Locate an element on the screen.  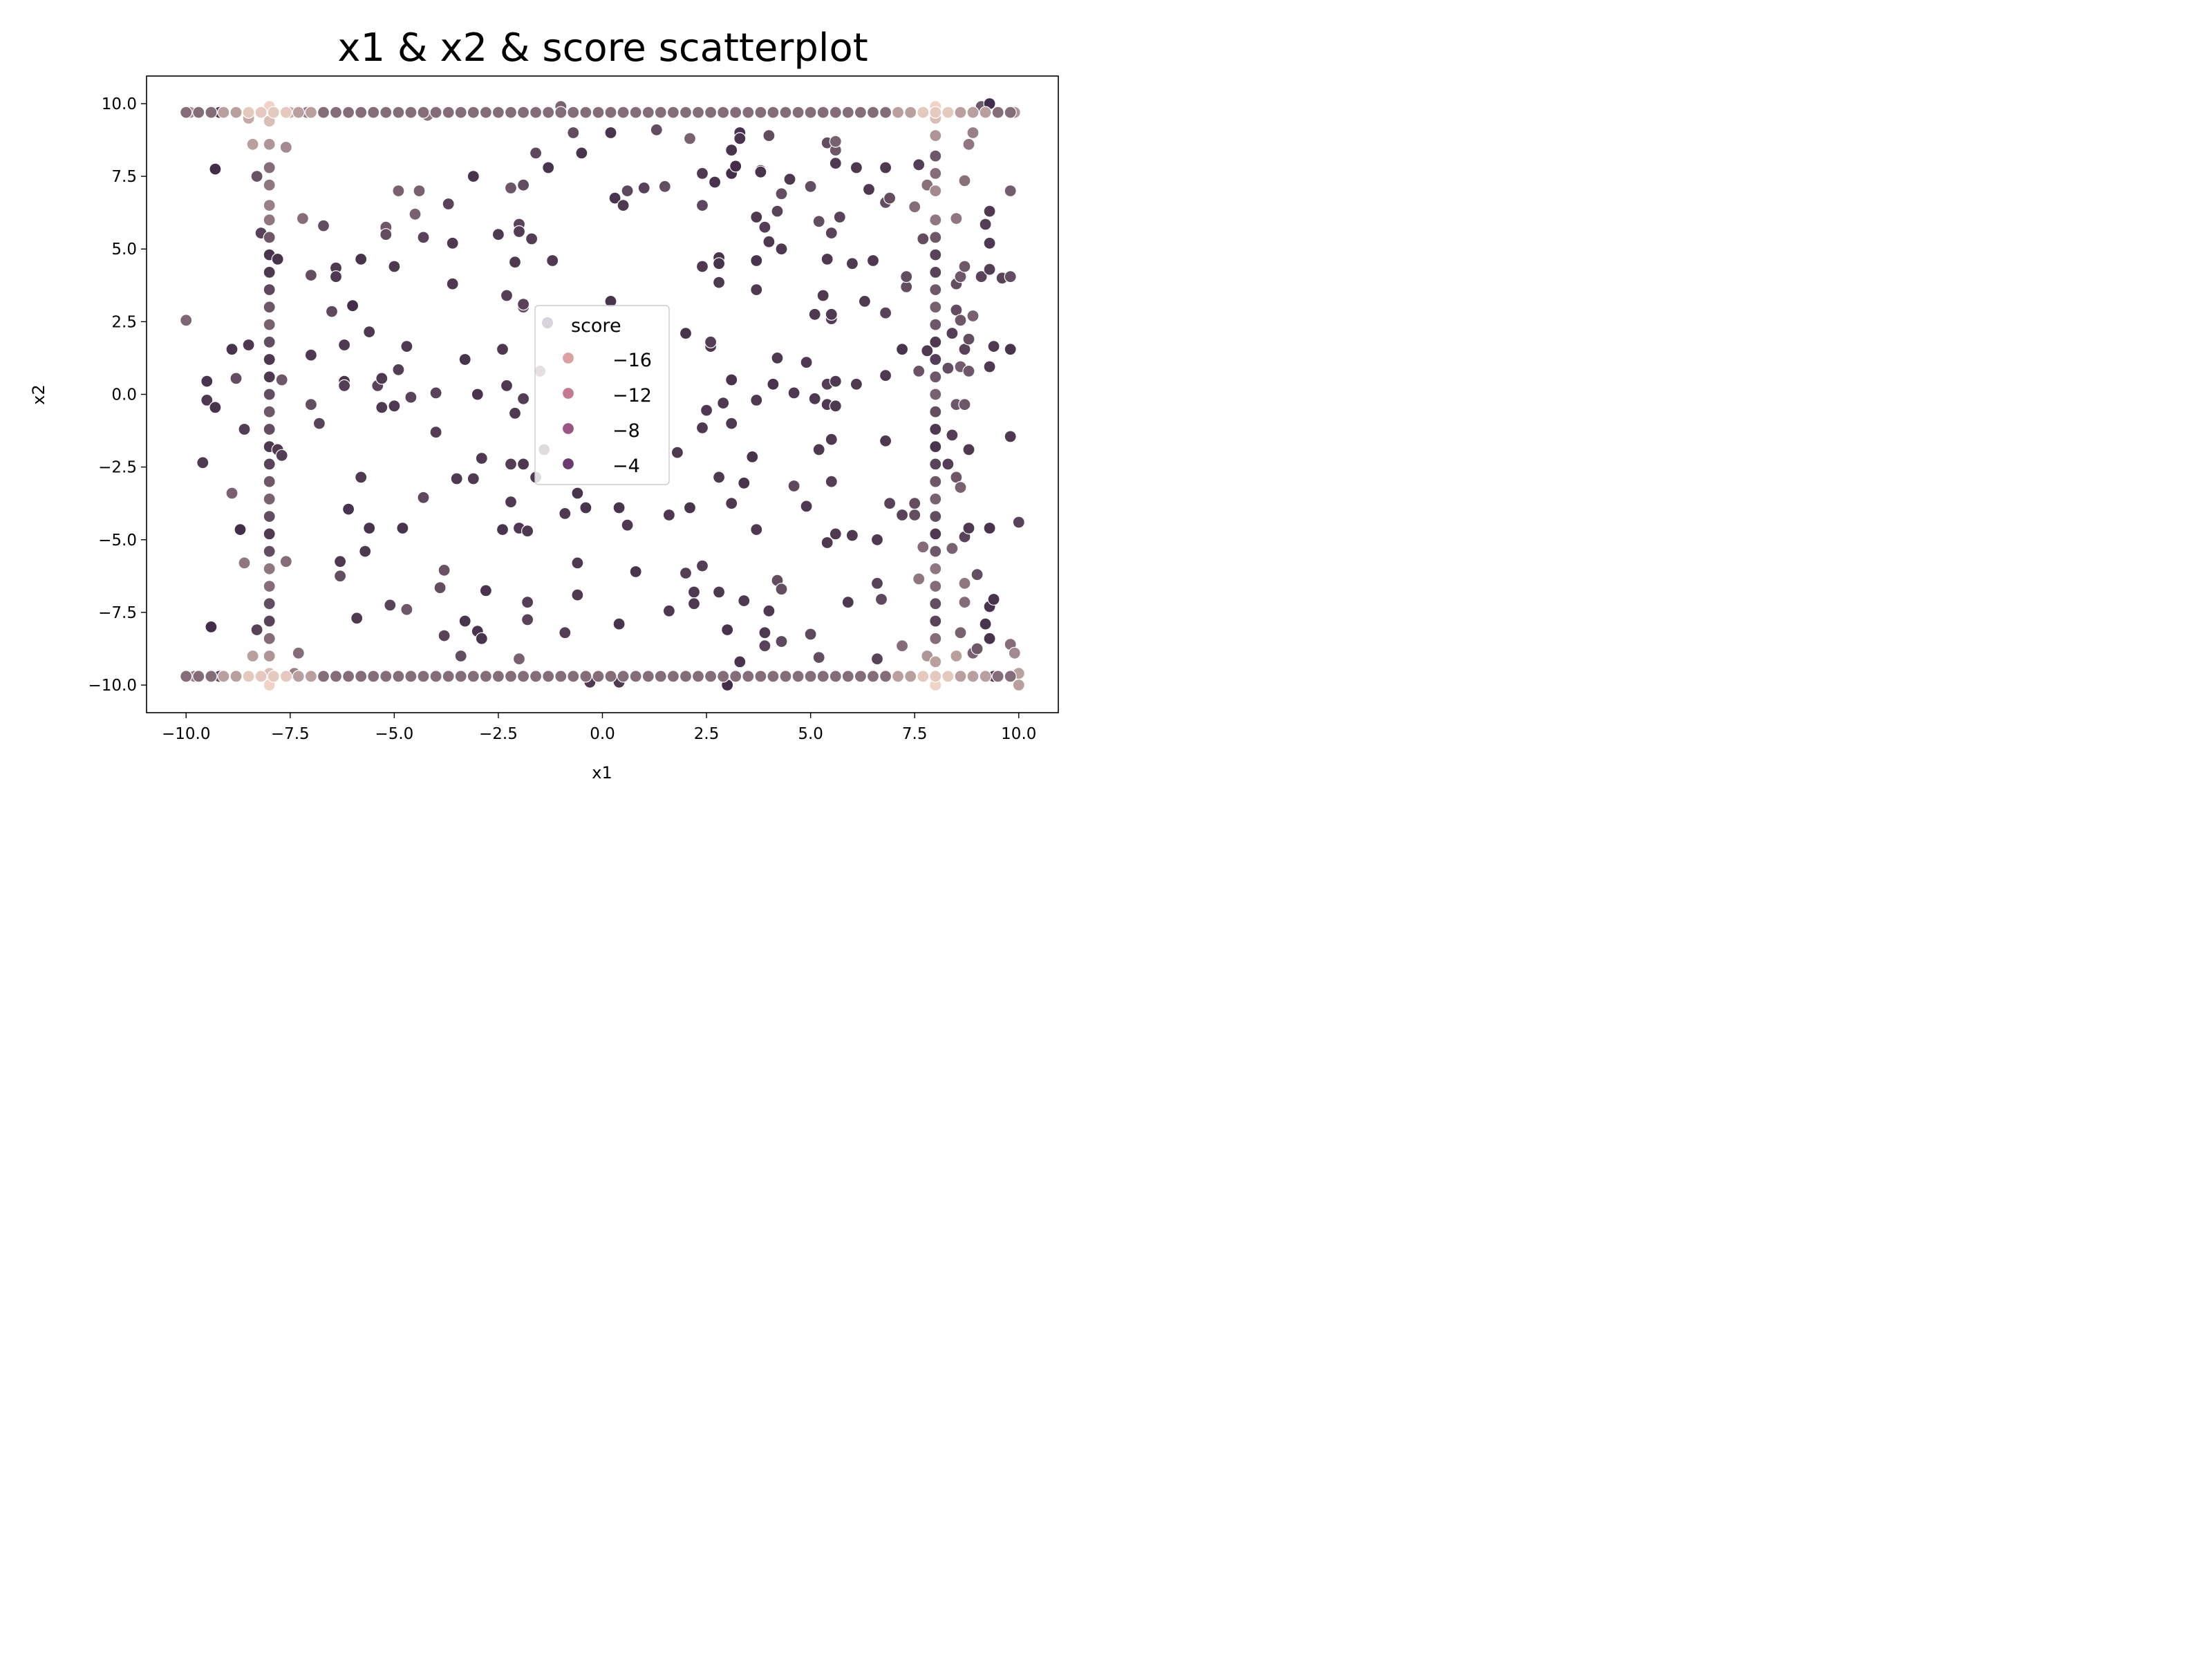
x-tick-label: 7.5 is located at coordinates (915, 734).